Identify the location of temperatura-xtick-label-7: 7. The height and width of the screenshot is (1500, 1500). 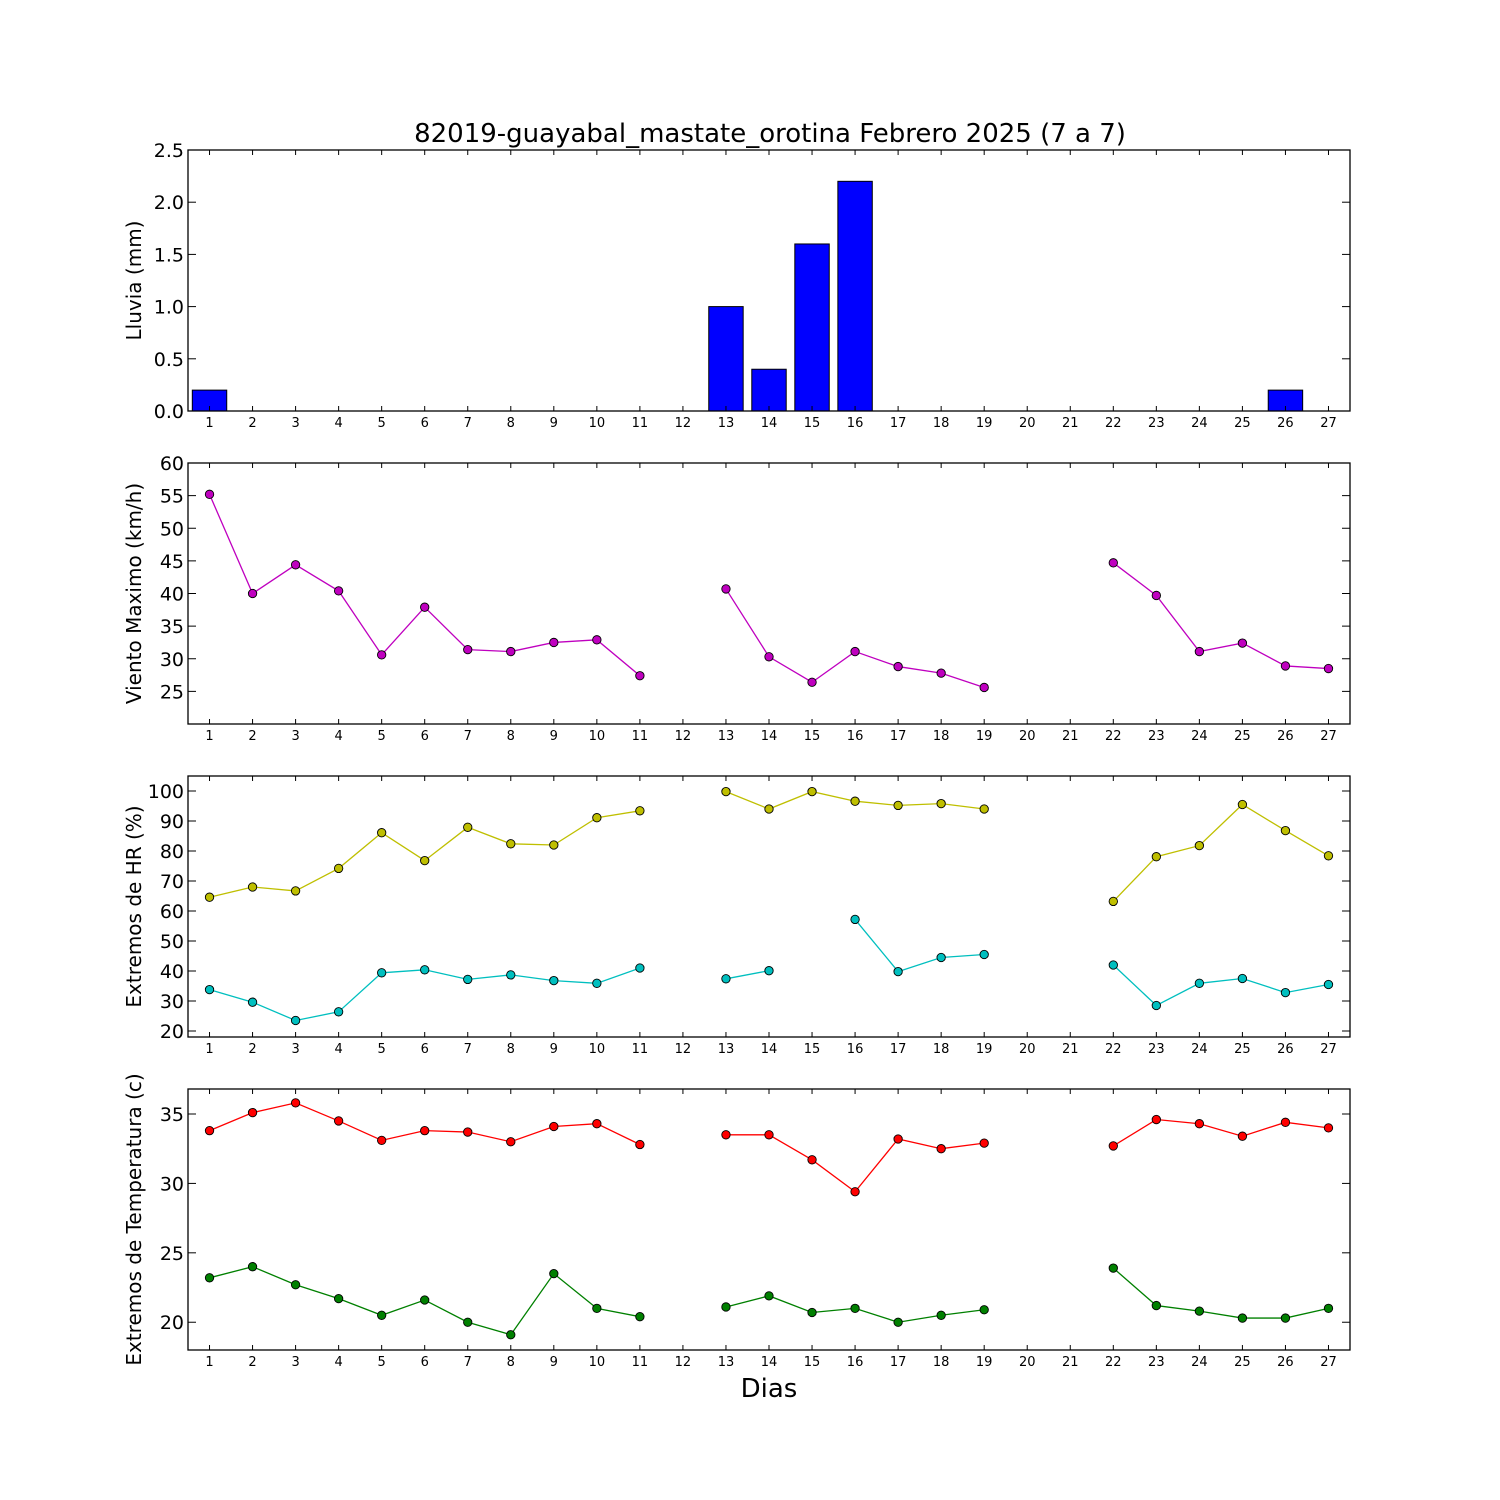
(468, 1362).